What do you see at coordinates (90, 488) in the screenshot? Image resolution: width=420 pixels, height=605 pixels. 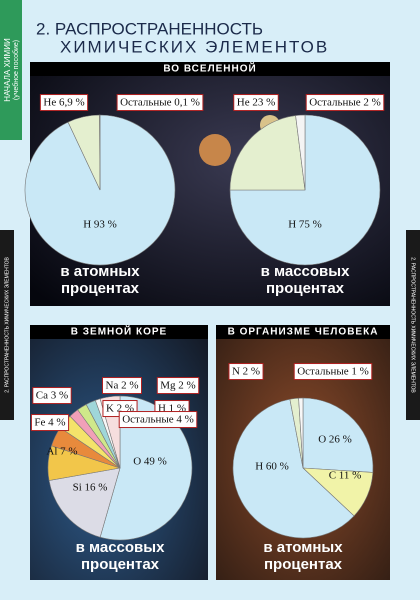 I see `data-label: Si 16 %` at bounding box center [90, 488].